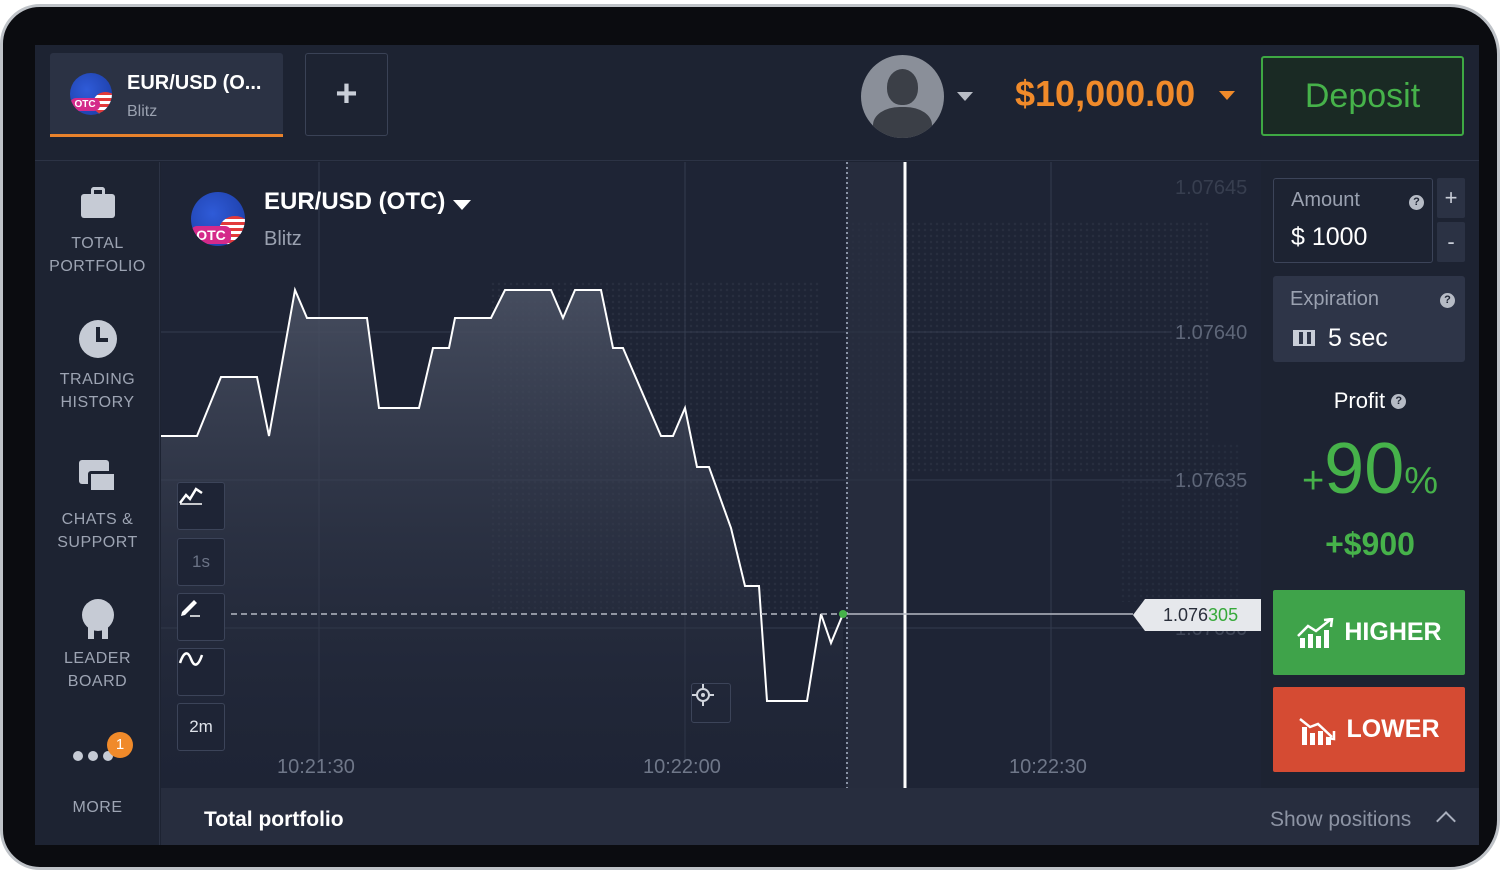 The height and width of the screenshot is (876, 1500). What do you see at coordinates (166, 135) in the screenshot?
I see `active-tab-indicator` at bounding box center [166, 135].